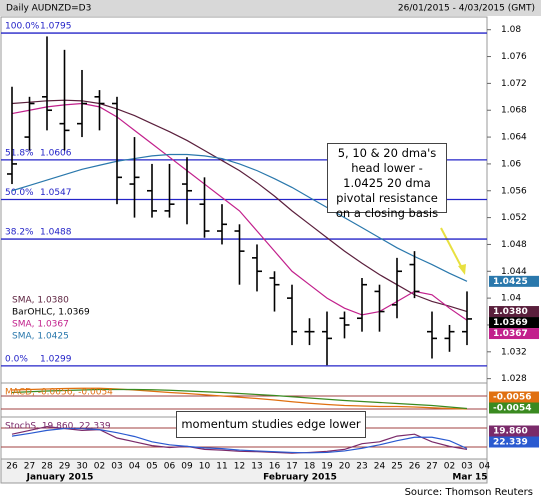  Describe the element at coordinates (469, 492) in the screenshot. I see `source: Source: Thomson Reuters` at that location.